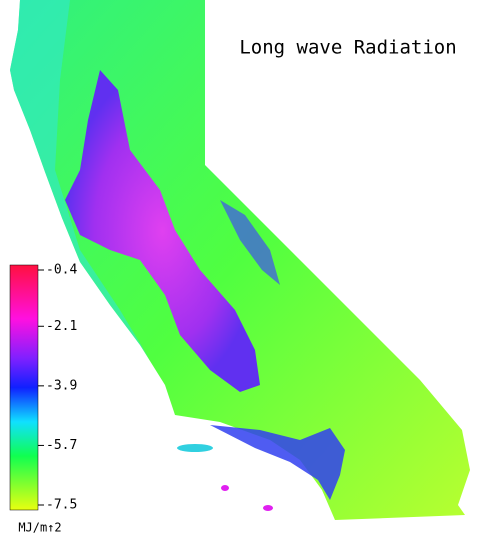 Image resolution: width=500 pixels, height=550 pixels. Describe the element at coordinates (61, 270) in the screenshot. I see `colorbar-tick-label: -0.4` at that location.